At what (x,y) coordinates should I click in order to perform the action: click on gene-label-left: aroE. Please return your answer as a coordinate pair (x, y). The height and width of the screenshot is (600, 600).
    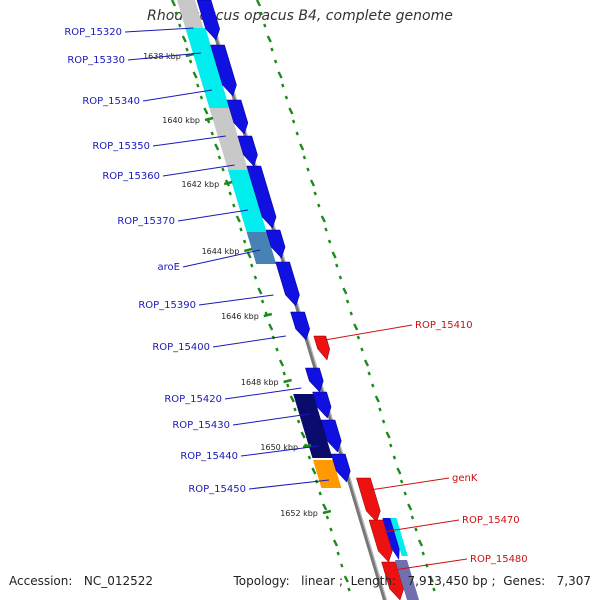
    Looking at the image, I should click on (169, 267).